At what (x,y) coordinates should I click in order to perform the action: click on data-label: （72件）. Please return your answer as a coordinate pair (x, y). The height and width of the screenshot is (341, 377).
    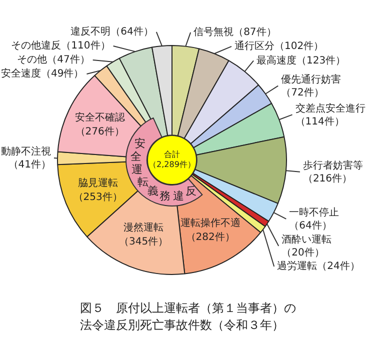
    Looking at the image, I should click on (302, 92).